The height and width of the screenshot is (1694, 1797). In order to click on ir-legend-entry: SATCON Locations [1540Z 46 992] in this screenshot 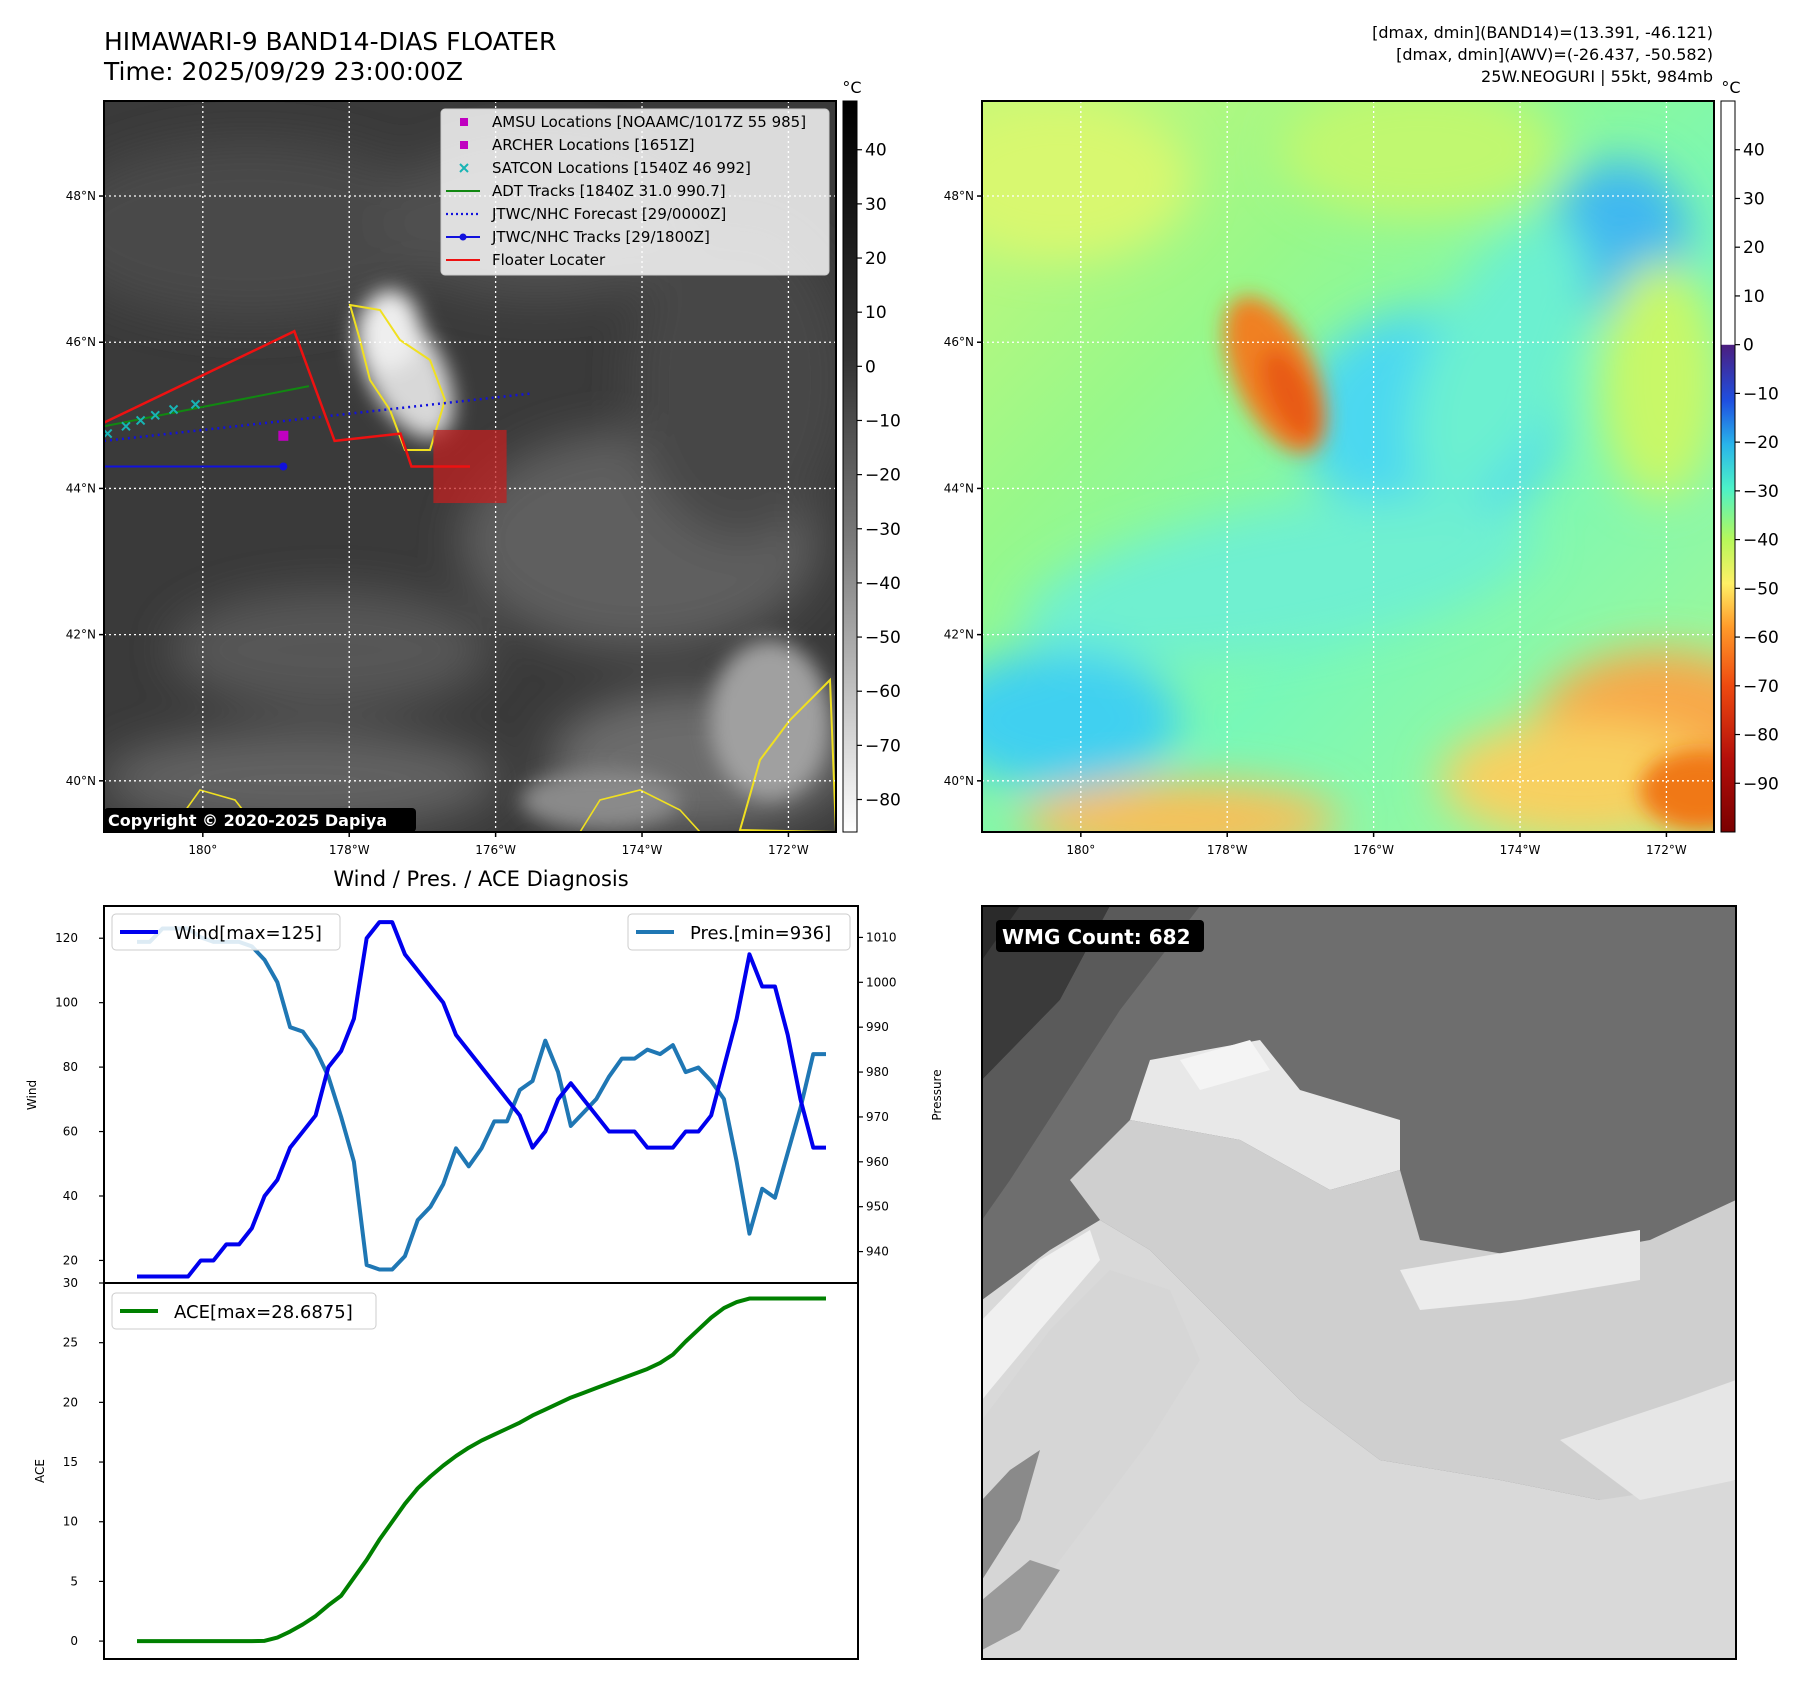, I will do `click(605, 168)`.